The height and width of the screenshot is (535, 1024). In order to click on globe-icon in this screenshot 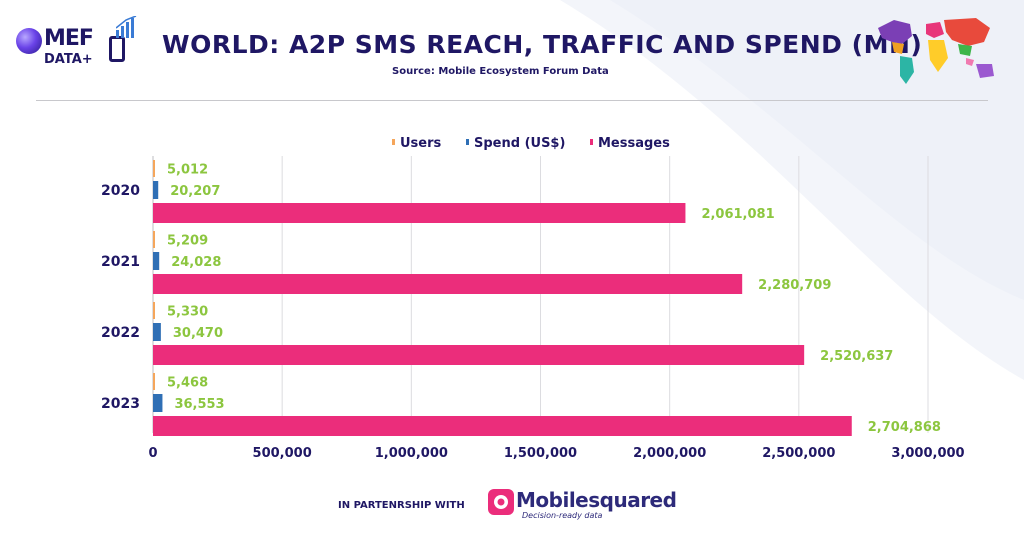, I will do `click(29, 41)`.